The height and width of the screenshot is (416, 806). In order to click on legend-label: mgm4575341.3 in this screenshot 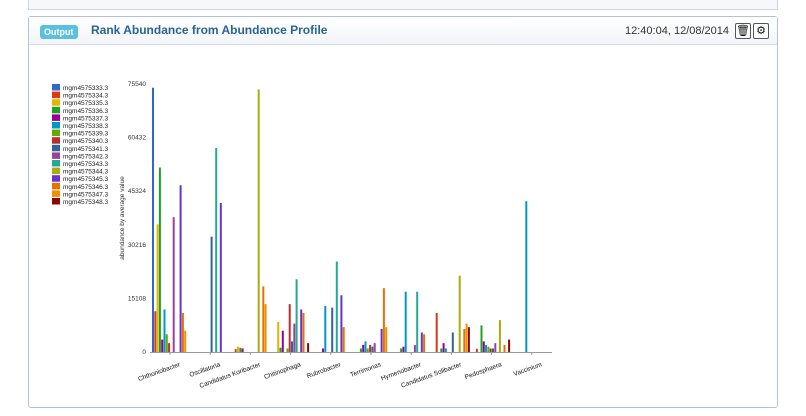, I will do `click(86, 149)`.